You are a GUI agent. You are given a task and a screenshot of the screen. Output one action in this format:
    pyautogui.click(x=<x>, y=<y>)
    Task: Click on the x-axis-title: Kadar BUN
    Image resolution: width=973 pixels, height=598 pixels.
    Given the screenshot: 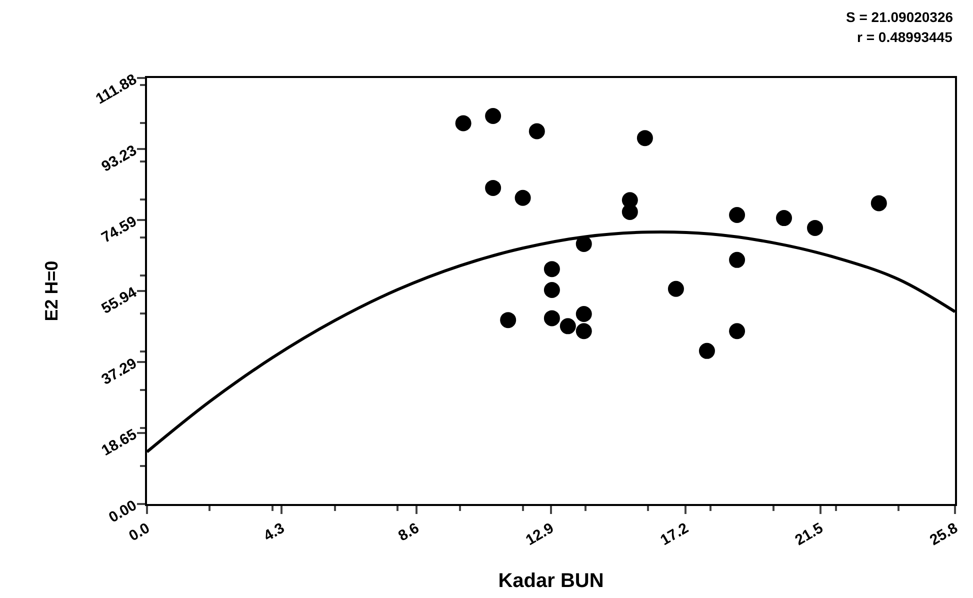 What is the action you would take?
    pyautogui.click(x=551, y=581)
    